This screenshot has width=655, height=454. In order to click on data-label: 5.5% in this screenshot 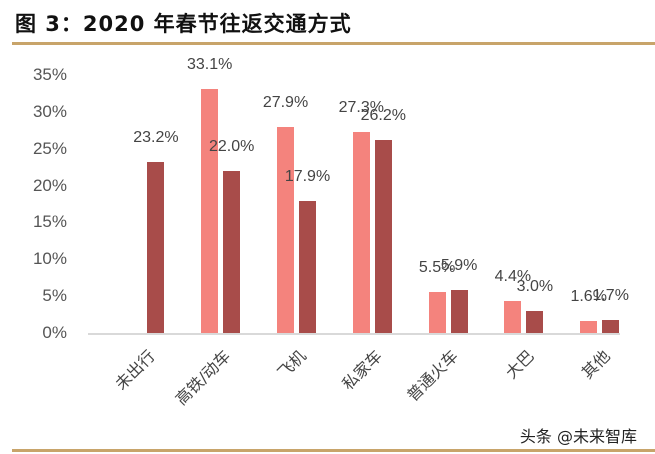, I will do `click(437, 268)`.